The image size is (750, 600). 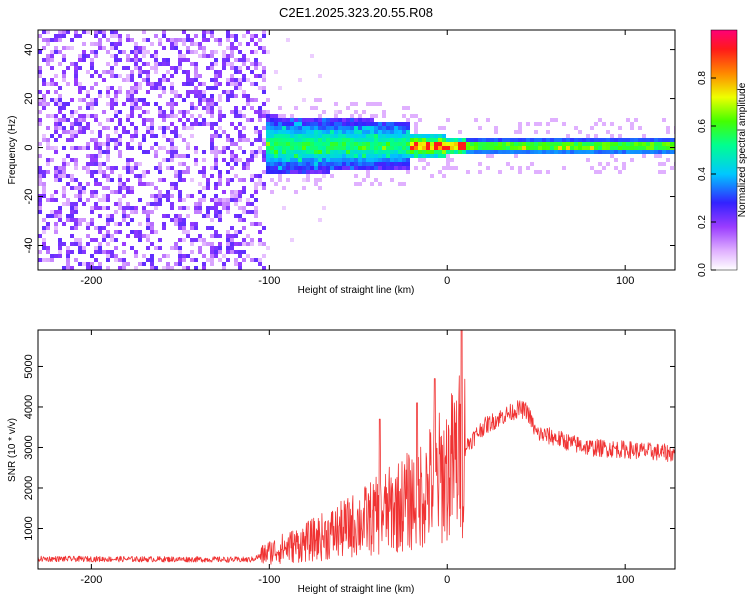 I want to click on heatmap-y-axis-label: Frequency (Hz), so click(x=12, y=150).